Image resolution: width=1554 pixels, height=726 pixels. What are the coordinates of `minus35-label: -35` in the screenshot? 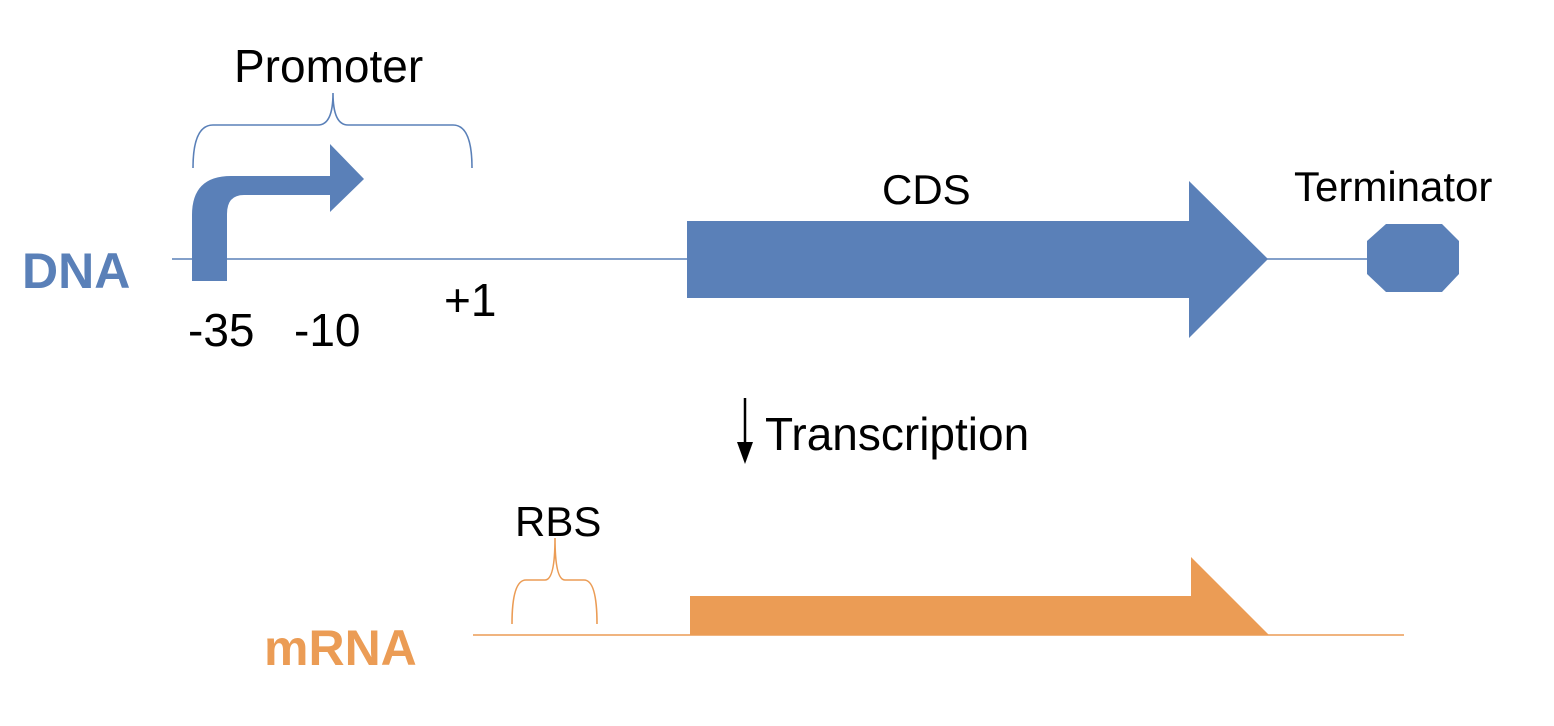 It's located at (221, 330).